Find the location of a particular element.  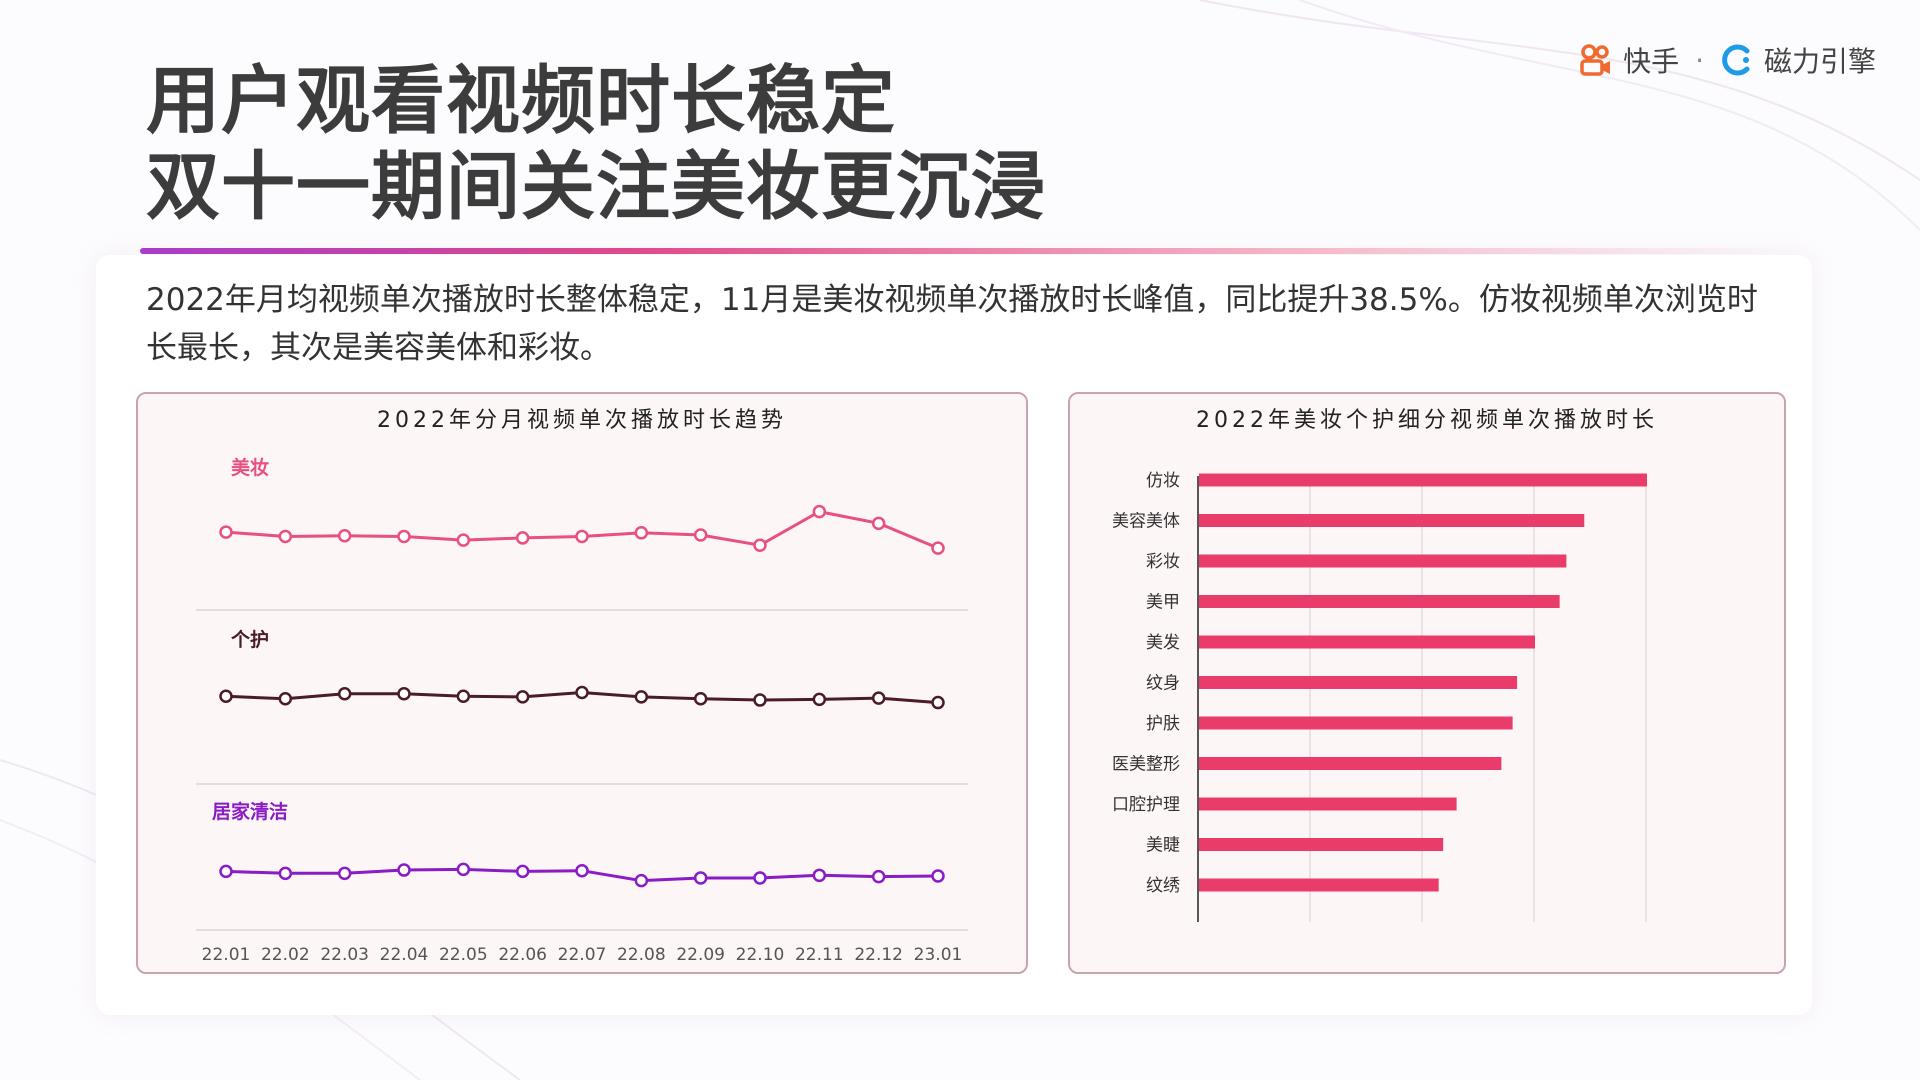

bar-category-label: 美发 is located at coordinates (1163, 643).